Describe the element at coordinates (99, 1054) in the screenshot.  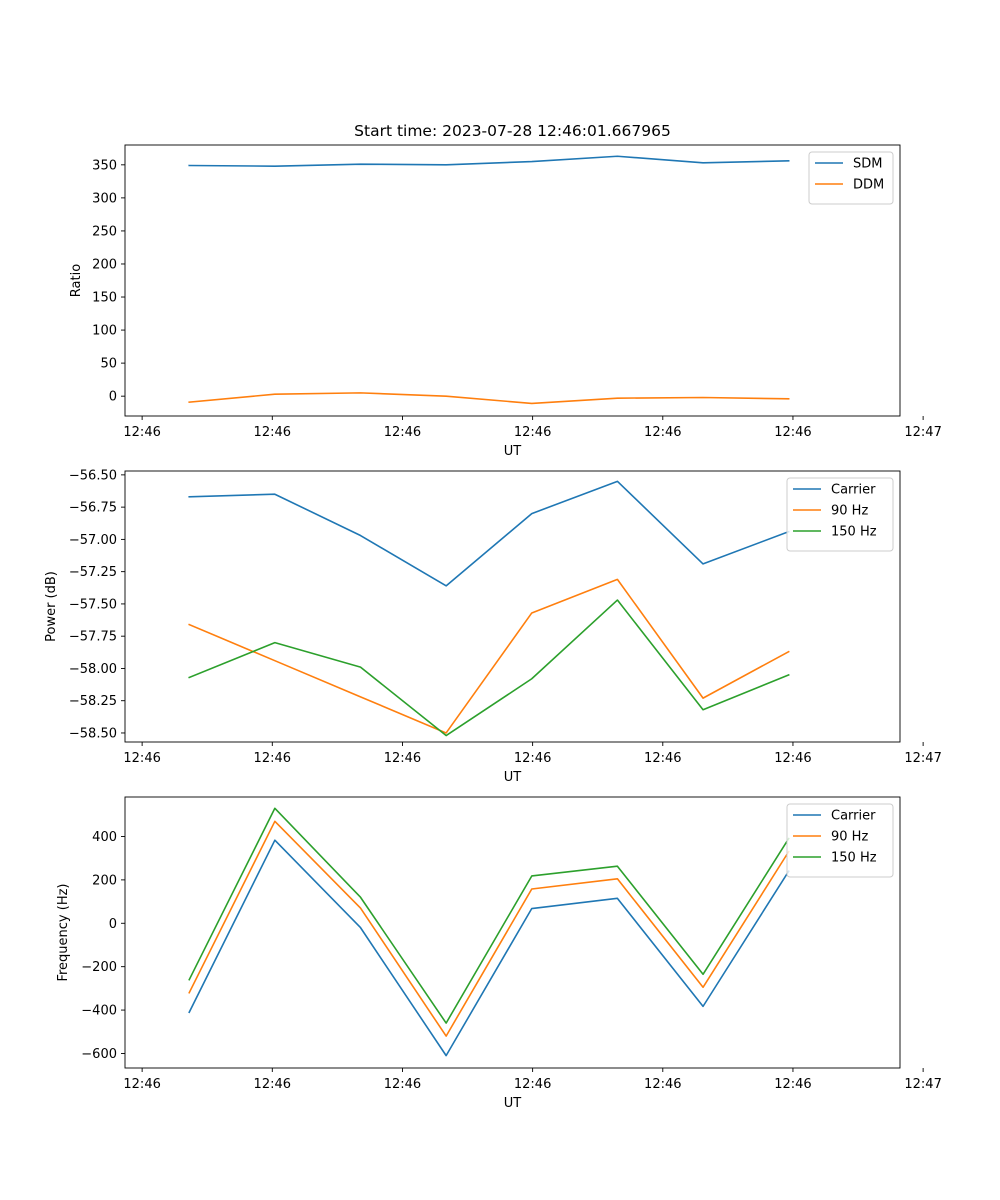
I see `y-tick-label: −600` at that location.